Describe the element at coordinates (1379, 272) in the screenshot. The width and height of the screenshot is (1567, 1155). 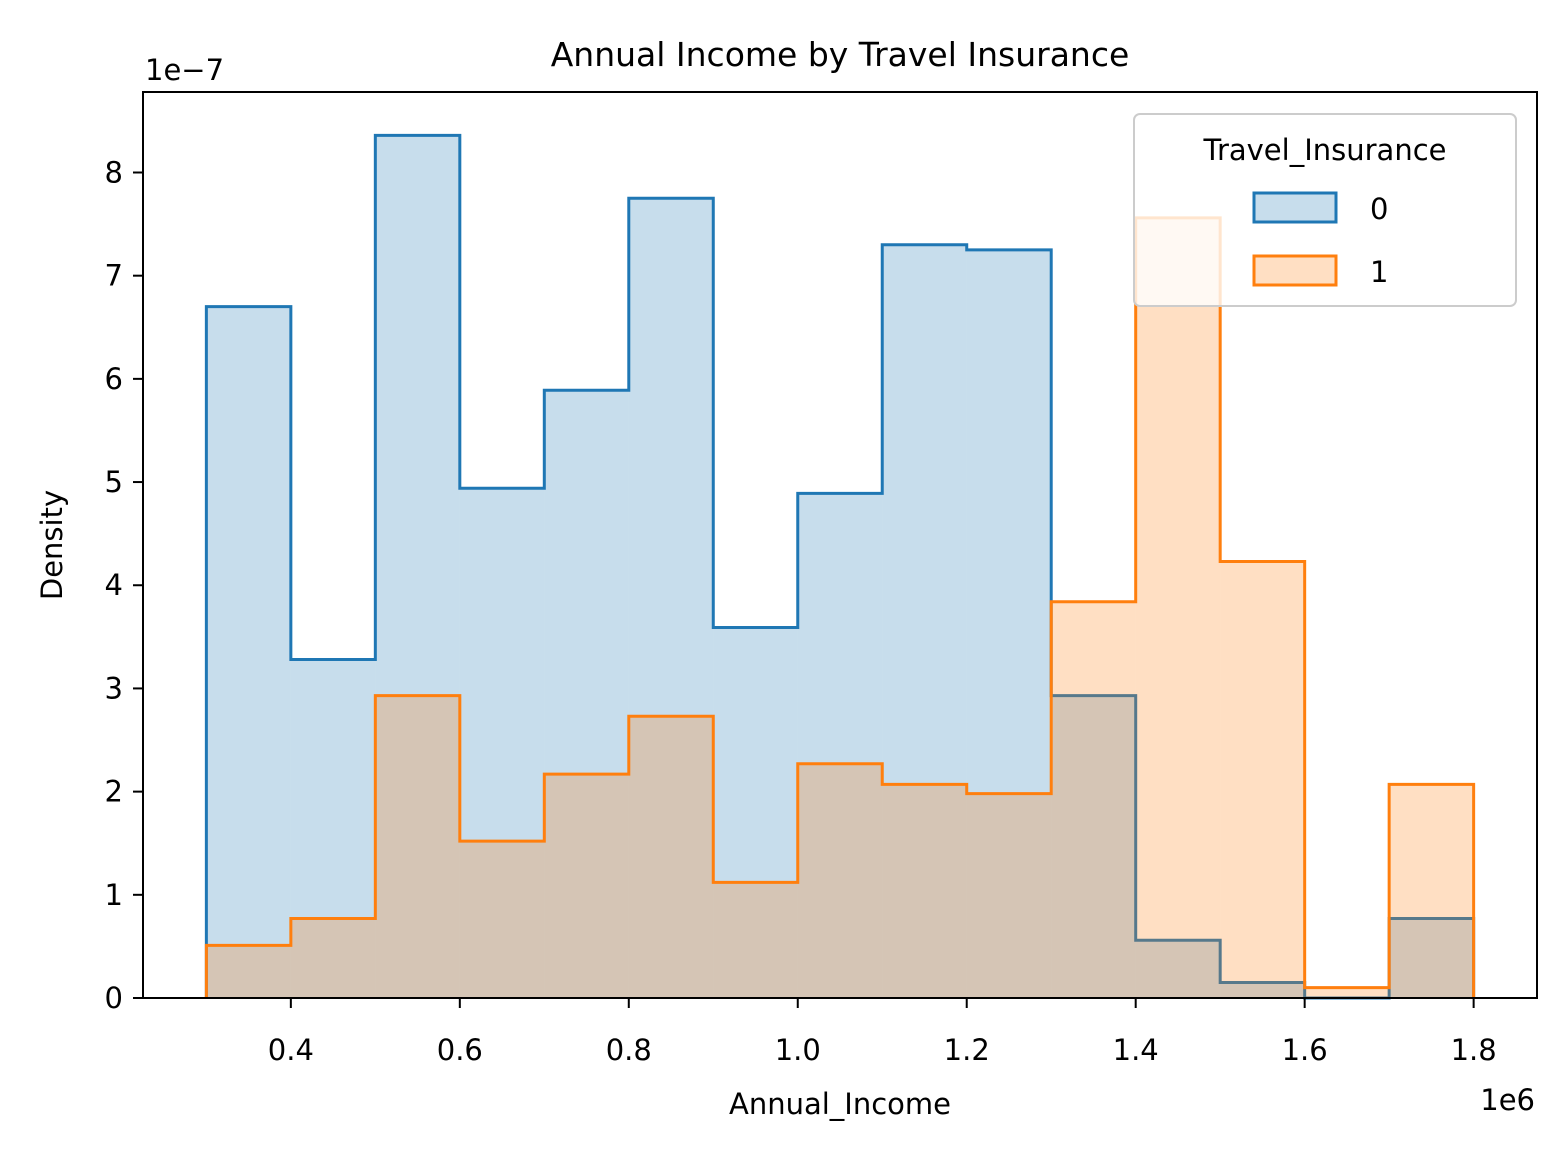
I see `legend-label-1: 1` at that location.